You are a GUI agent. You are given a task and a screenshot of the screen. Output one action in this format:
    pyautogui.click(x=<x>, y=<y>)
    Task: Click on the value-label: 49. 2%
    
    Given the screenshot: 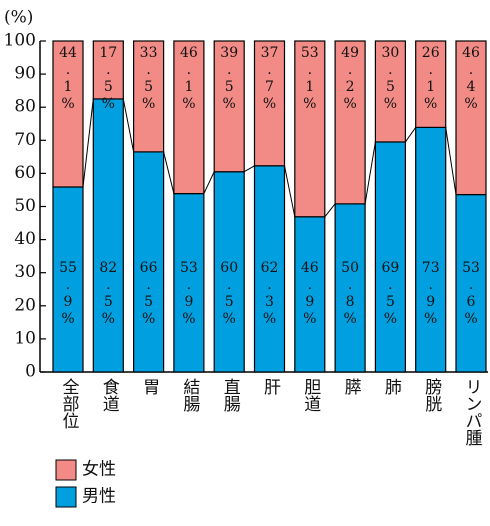 What is the action you would take?
    pyautogui.click(x=350, y=78)
    